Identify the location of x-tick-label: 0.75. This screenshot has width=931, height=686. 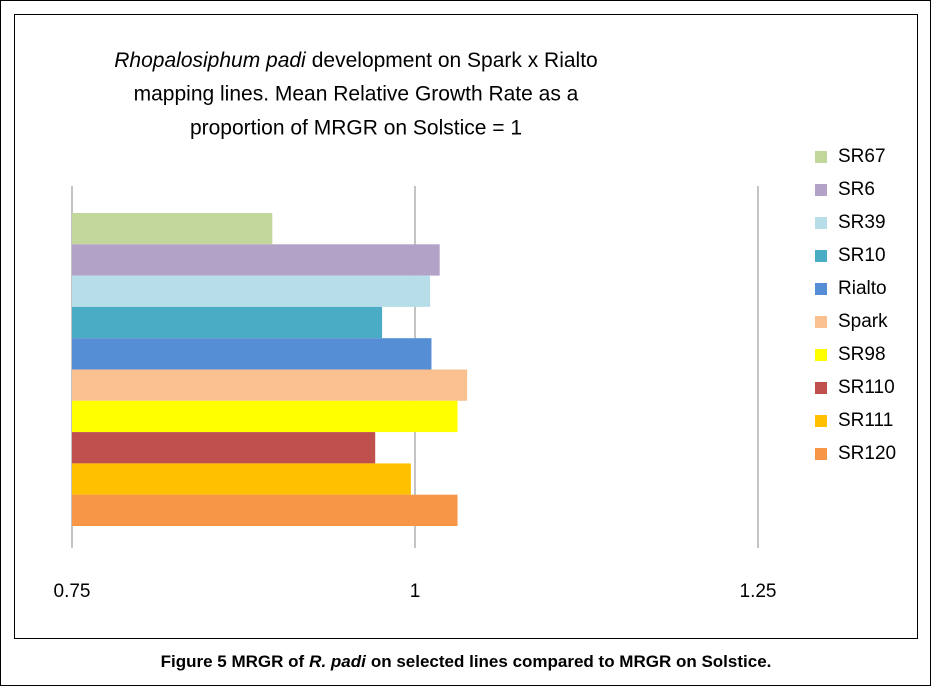
(72, 591).